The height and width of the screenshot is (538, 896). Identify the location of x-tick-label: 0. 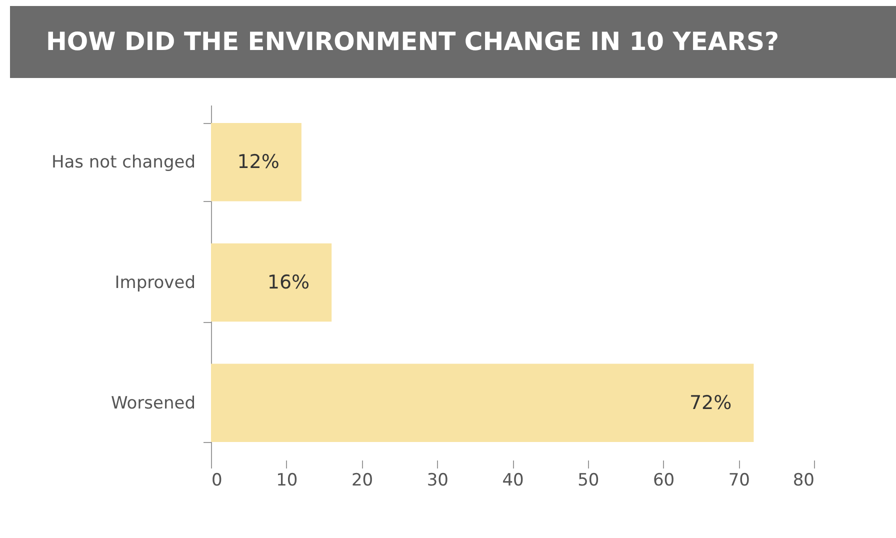
(217, 480).